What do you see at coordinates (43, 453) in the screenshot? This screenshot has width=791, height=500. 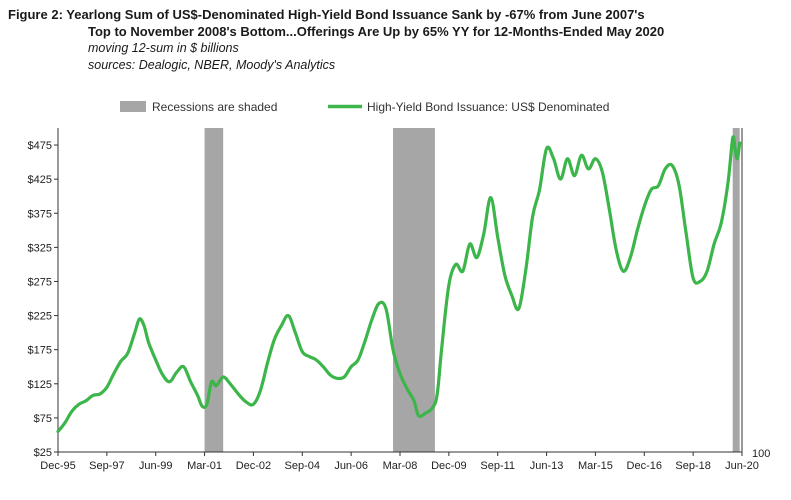 I see `y-tick-label: $25` at bounding box center [43, 453].